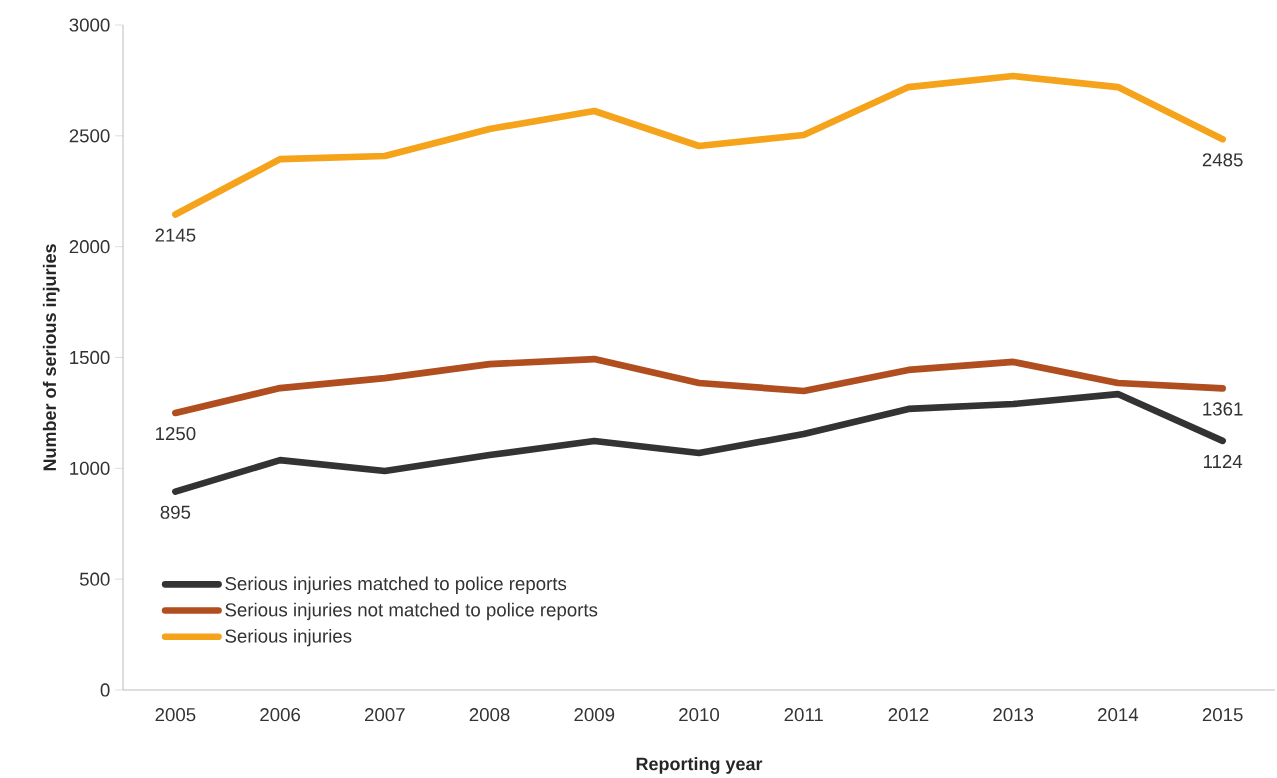 Image resolution: width=1277 pixels, height=778 pixels. Describe the element at coordinates (411, 611) in the screenshot. I see `legend-label: Serious injuries not matched to police reports` at that location.